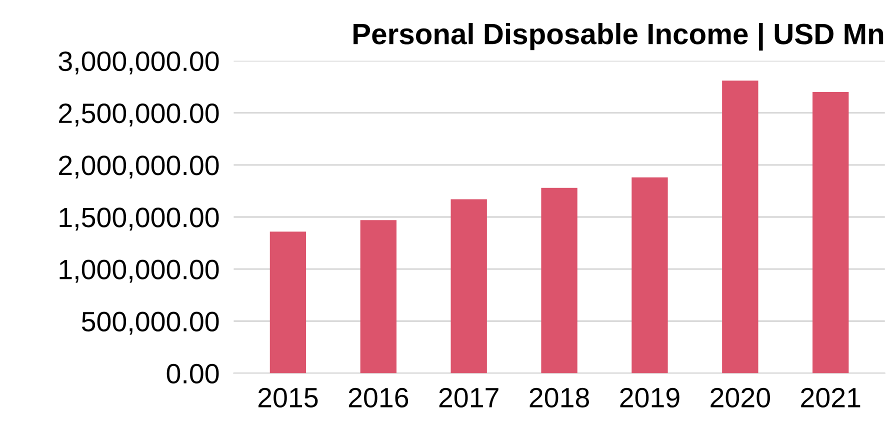 This screenshot has width=892, height=428. Describe the element at coordinates (288, 398) in the screenshot. I see `x-tick-label: 2015` at that location.